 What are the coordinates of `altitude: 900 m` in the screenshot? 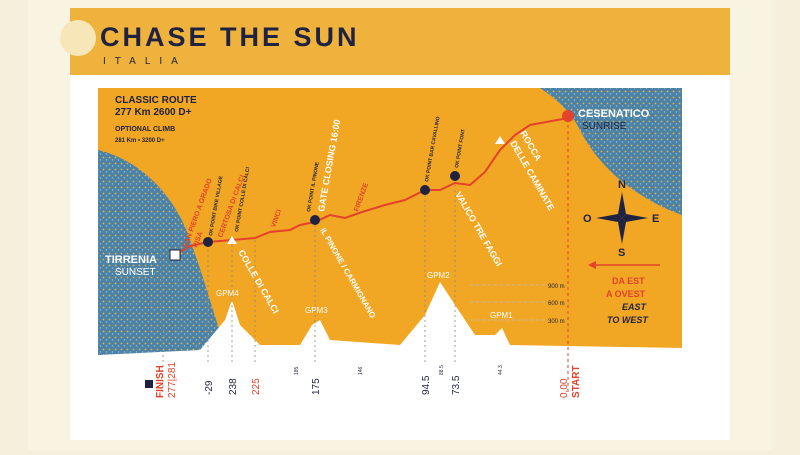 It's located at (556, 287).